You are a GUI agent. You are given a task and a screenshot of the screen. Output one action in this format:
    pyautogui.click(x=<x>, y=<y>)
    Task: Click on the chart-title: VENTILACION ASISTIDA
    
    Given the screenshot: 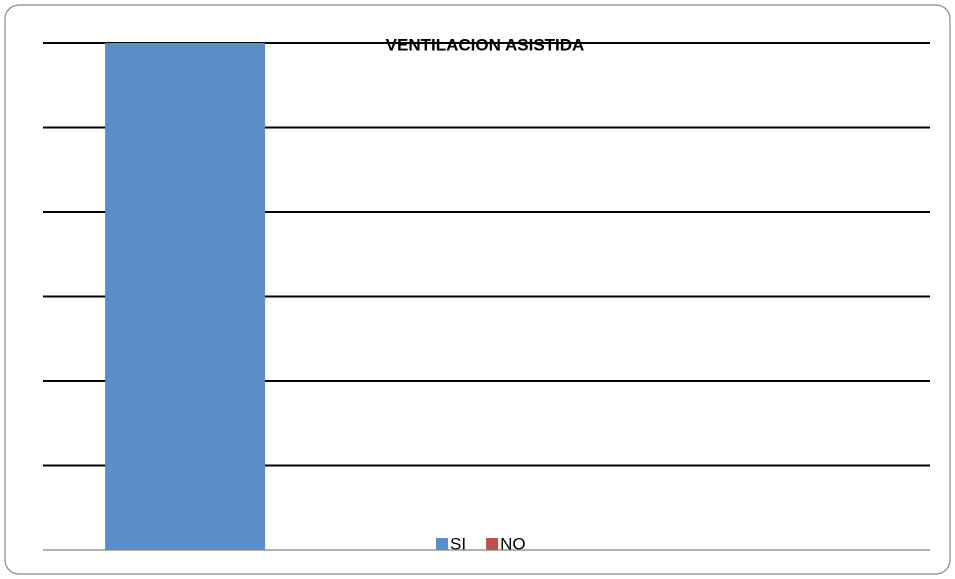 What is the action you would take?
    pyautogui.click(x=485, y=44)
    